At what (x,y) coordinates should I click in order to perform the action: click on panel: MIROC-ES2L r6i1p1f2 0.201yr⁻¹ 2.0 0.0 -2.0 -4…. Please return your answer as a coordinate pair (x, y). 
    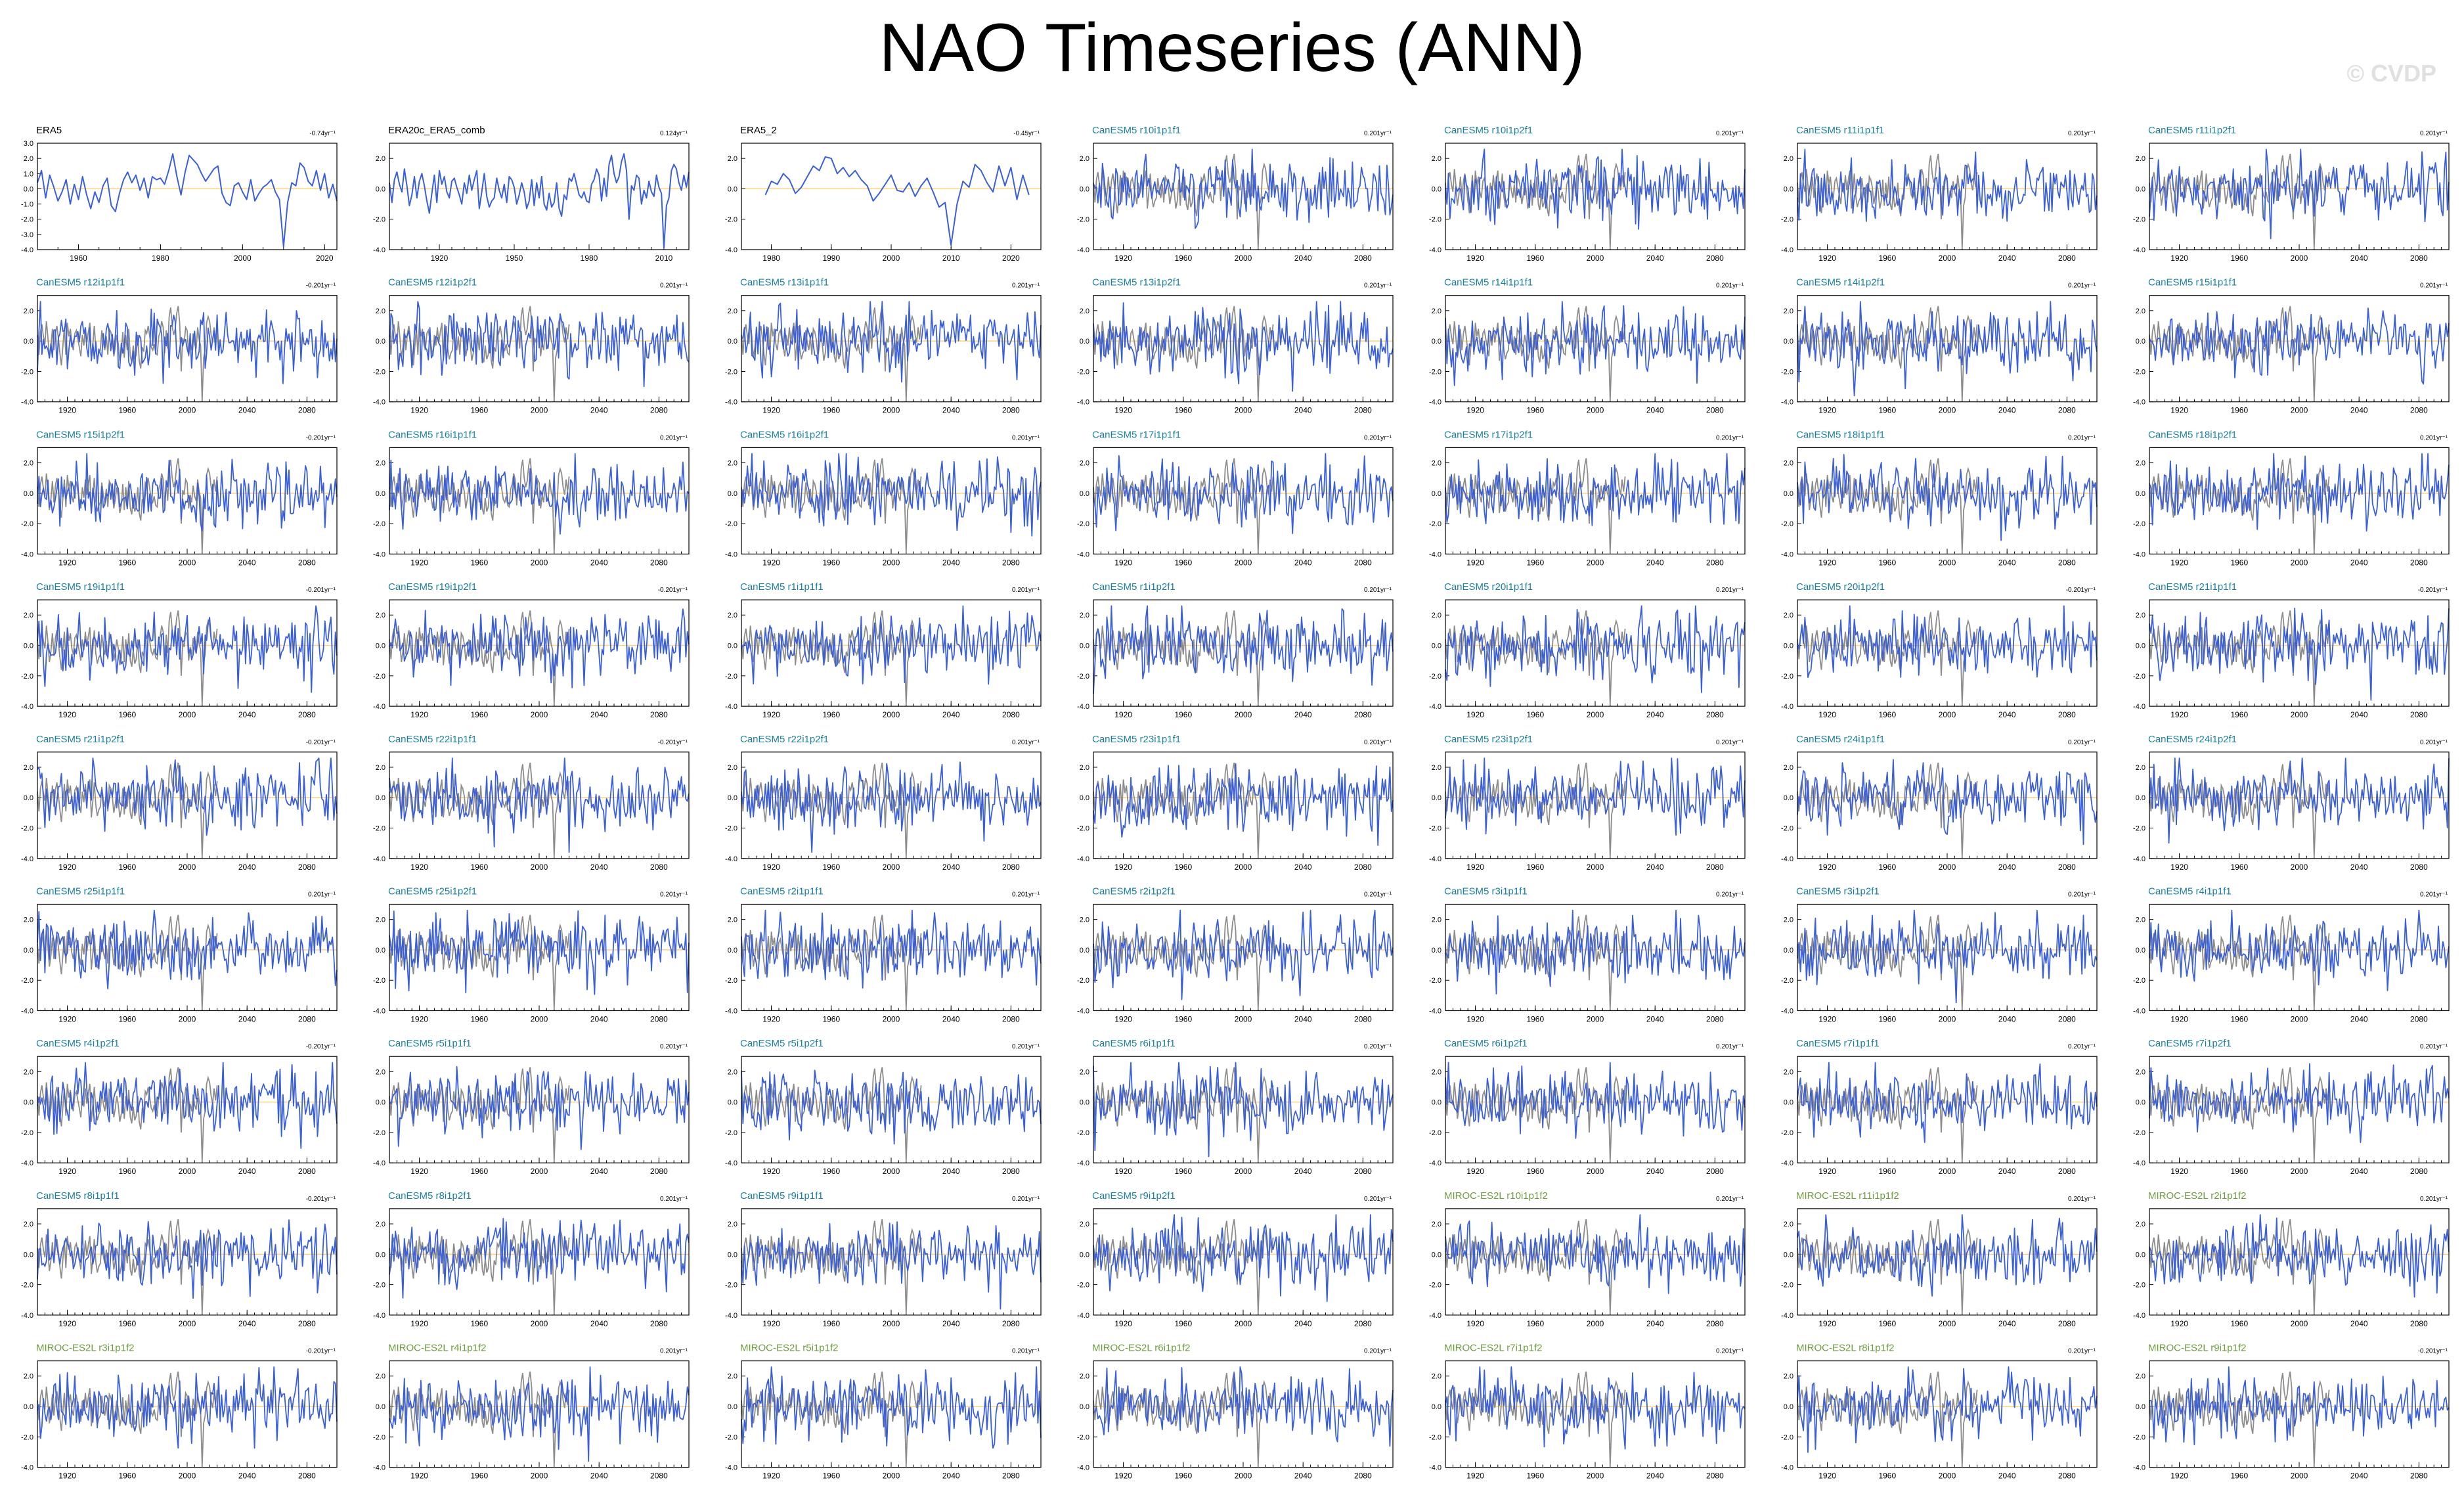
    Looking at the image, I should click on (1235, 1412).